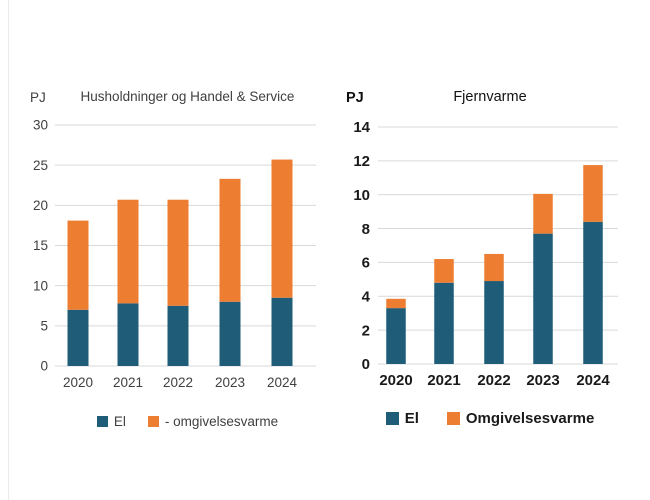 The width and height of the screenshot is (650, 500). I want to click on chart-title: Husholdninger og Handel & Service, so click(187, 96).